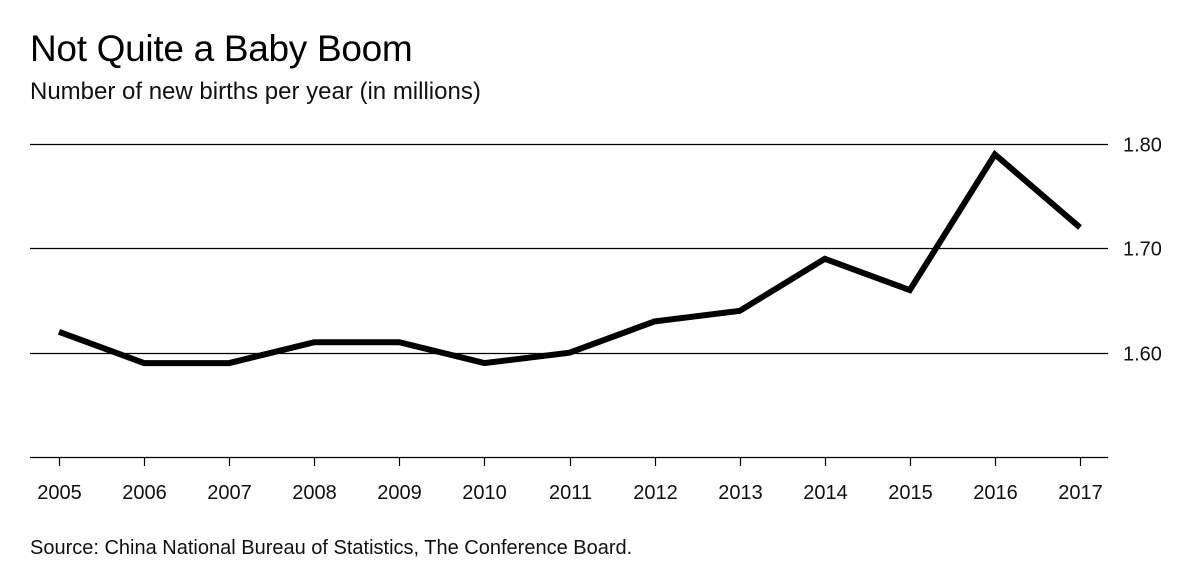  What do you see at coordinates (144, 493) in the screenshot?
I see `x-tick-label: 2006` at bounding box center [144, 493].